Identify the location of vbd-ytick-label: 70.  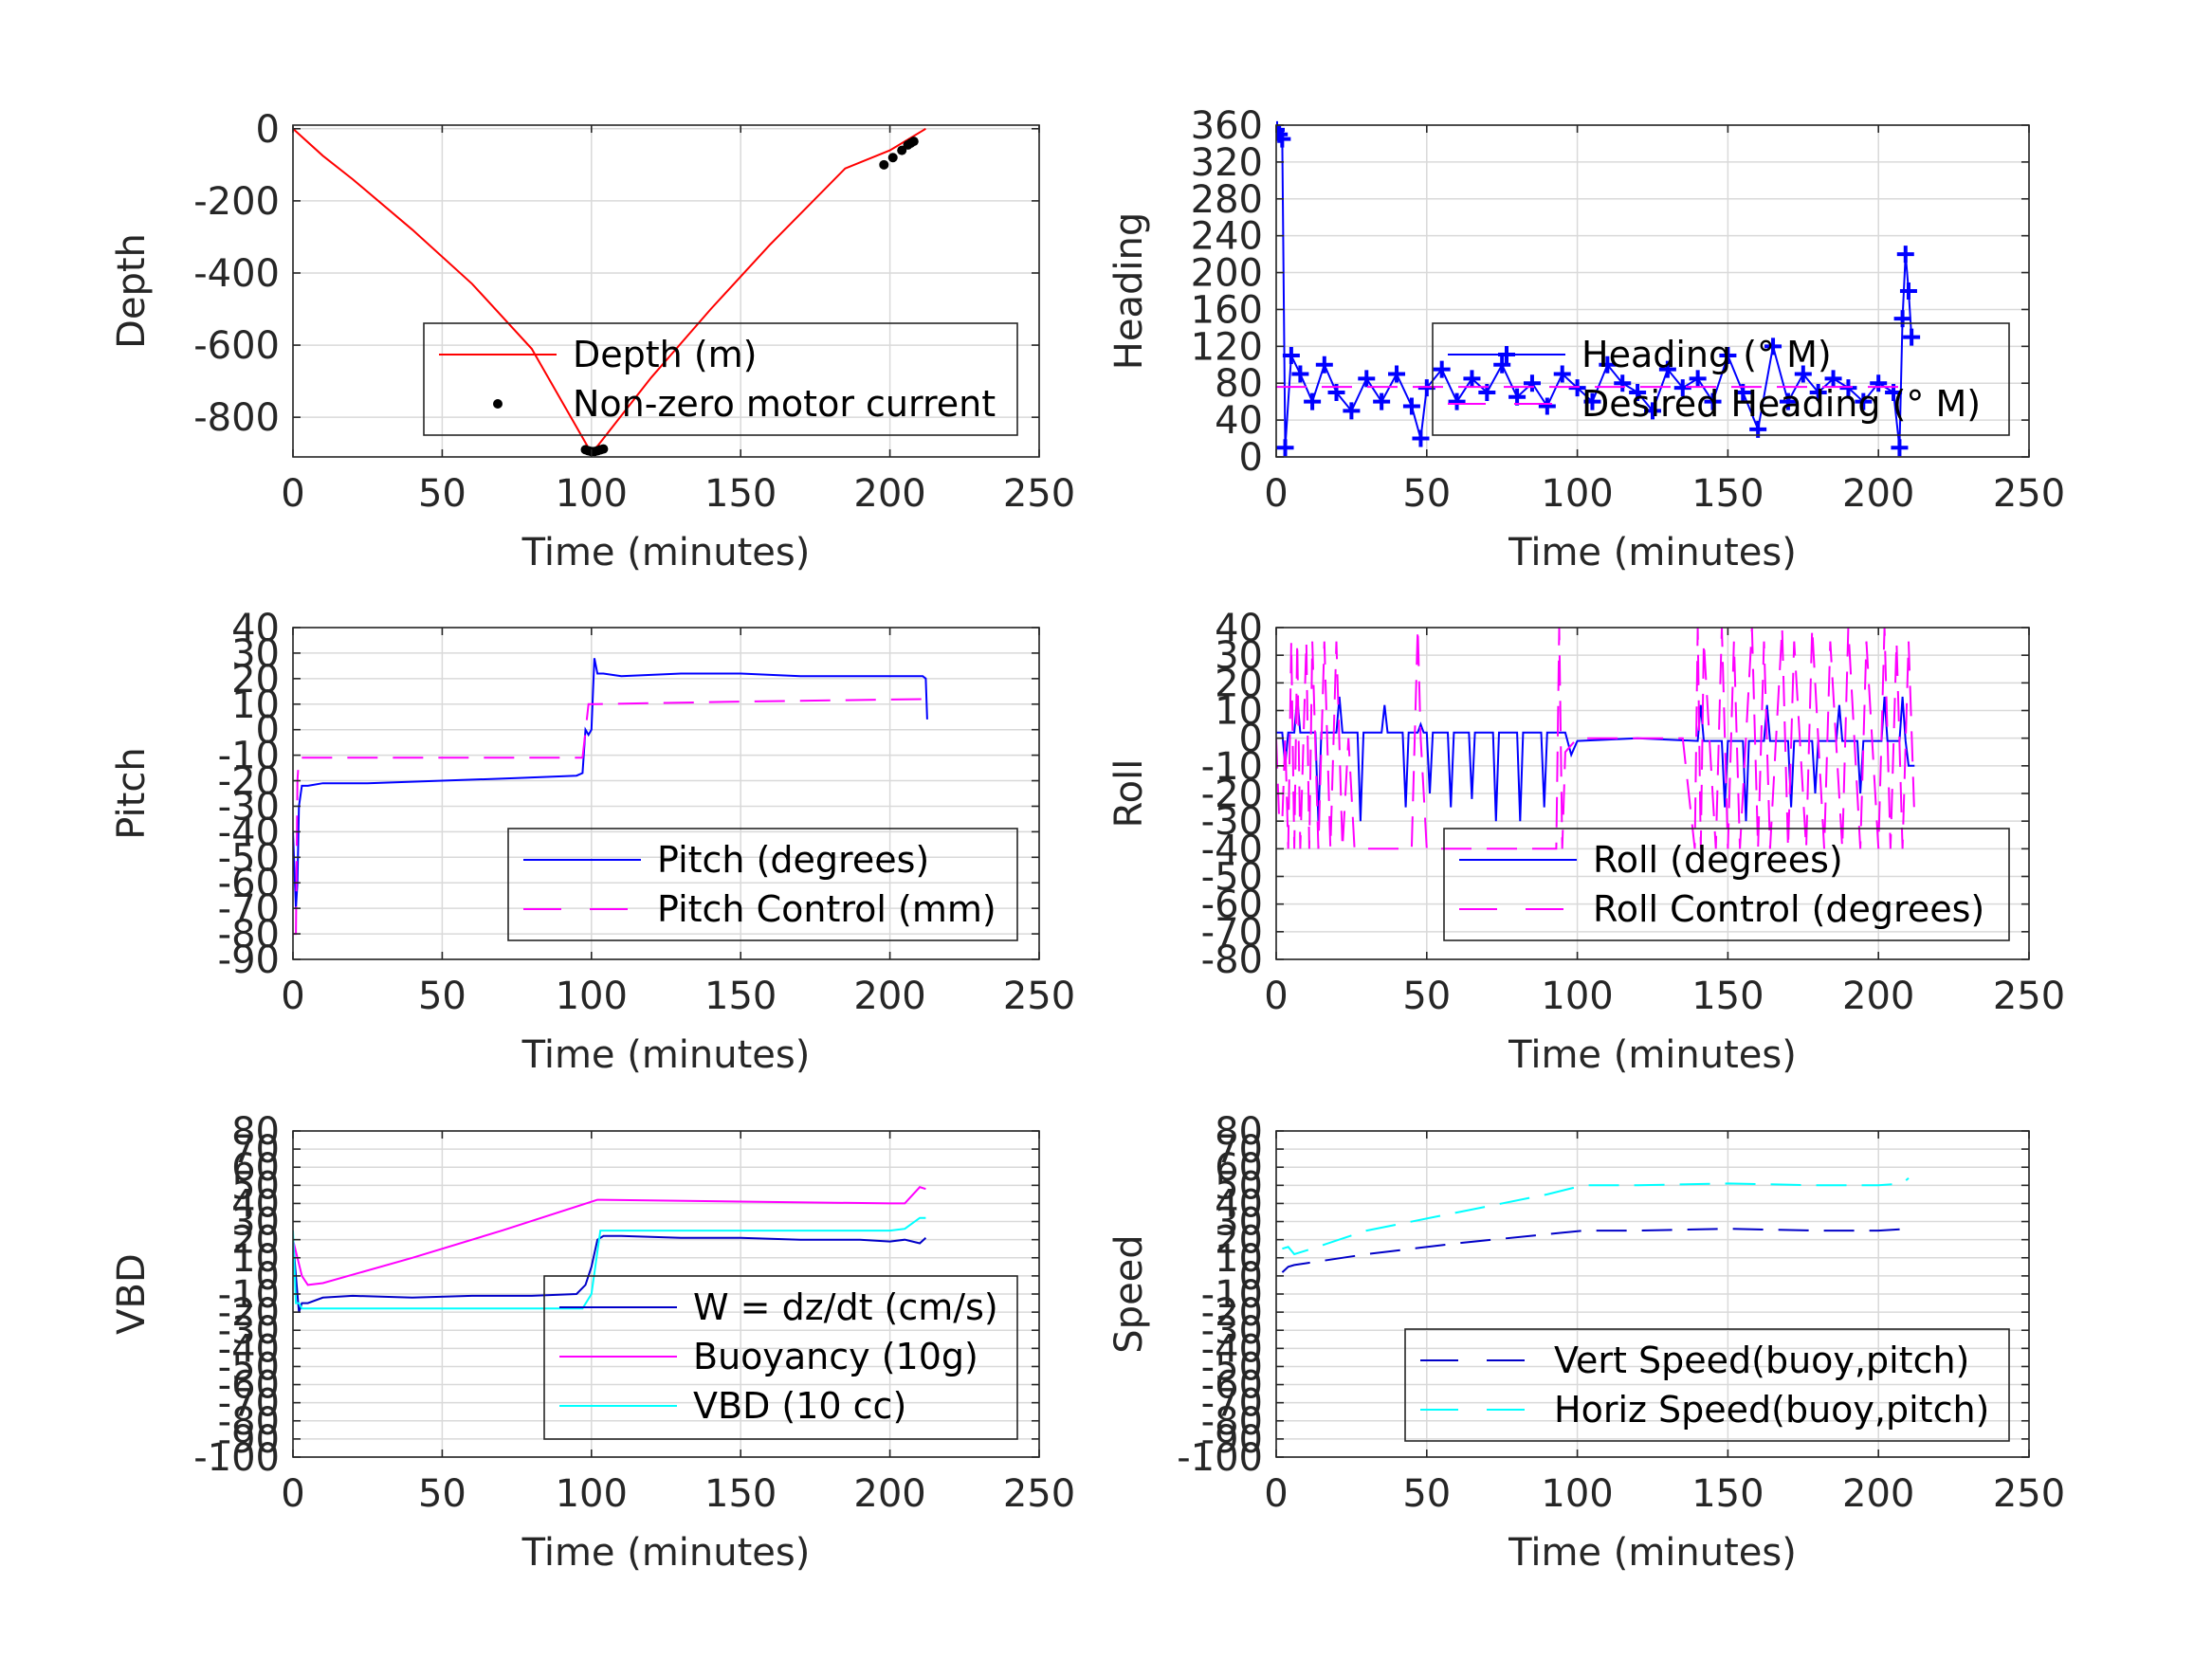
(255, 1150).